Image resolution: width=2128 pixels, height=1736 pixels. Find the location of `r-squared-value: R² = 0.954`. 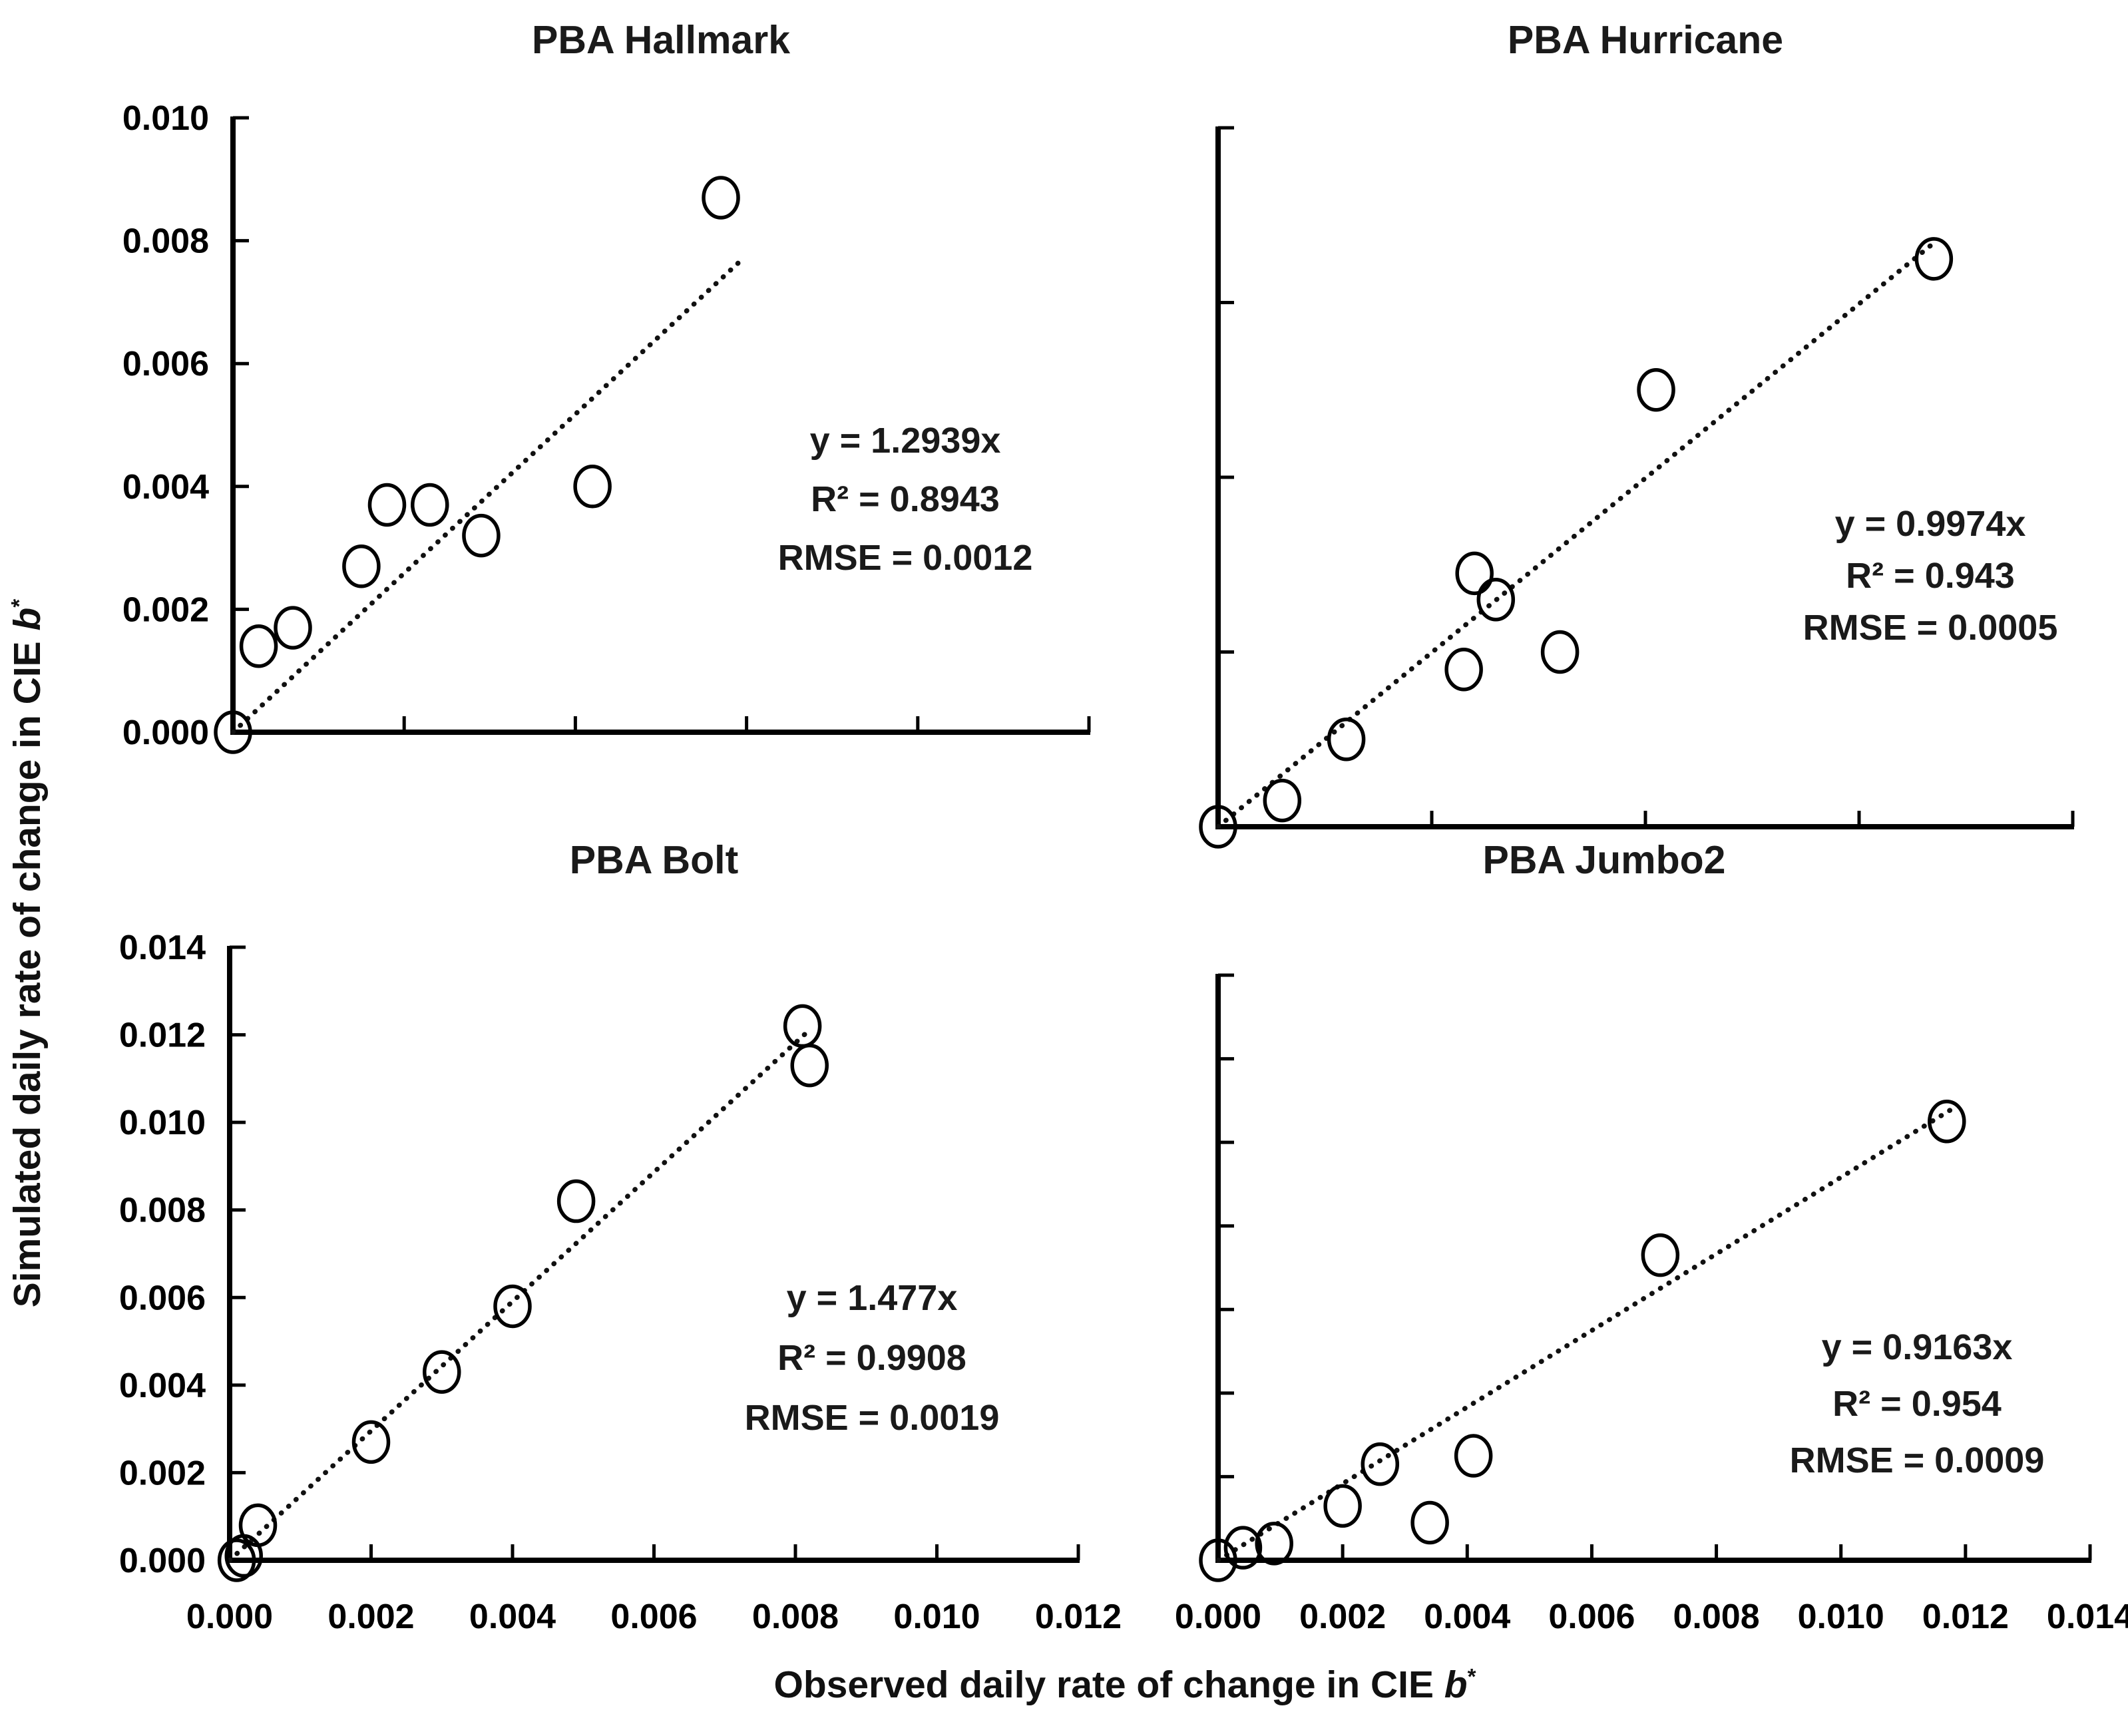

r-squared-value: R² = 0.954 is located at coordinates (1917, 1404).